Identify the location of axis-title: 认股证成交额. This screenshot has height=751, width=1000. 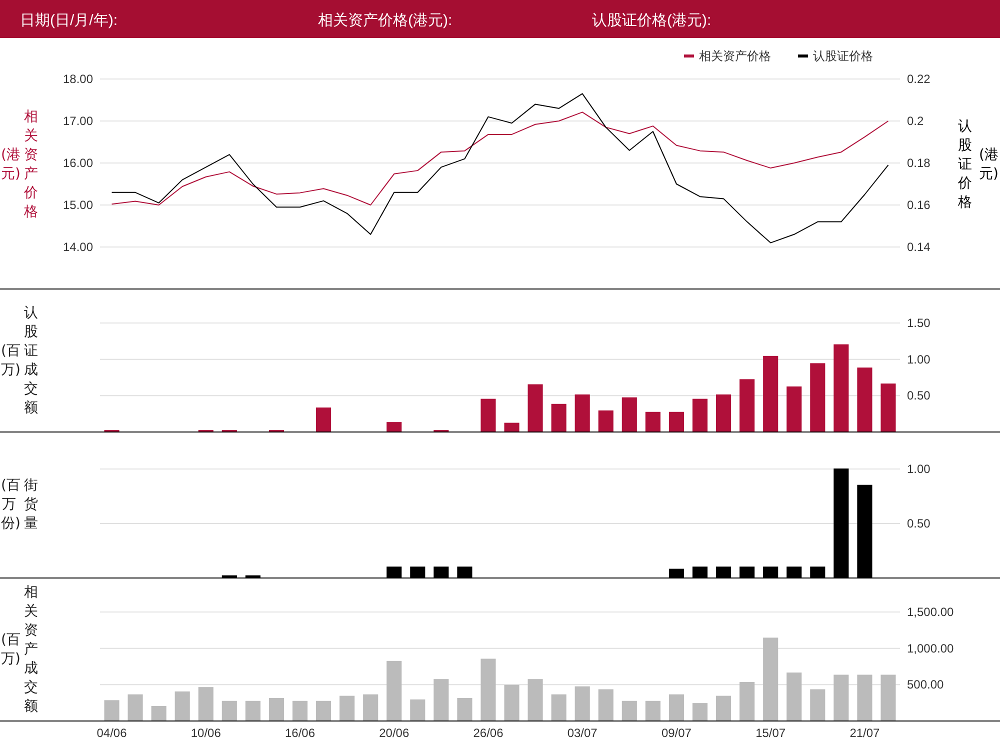
(31, 361).